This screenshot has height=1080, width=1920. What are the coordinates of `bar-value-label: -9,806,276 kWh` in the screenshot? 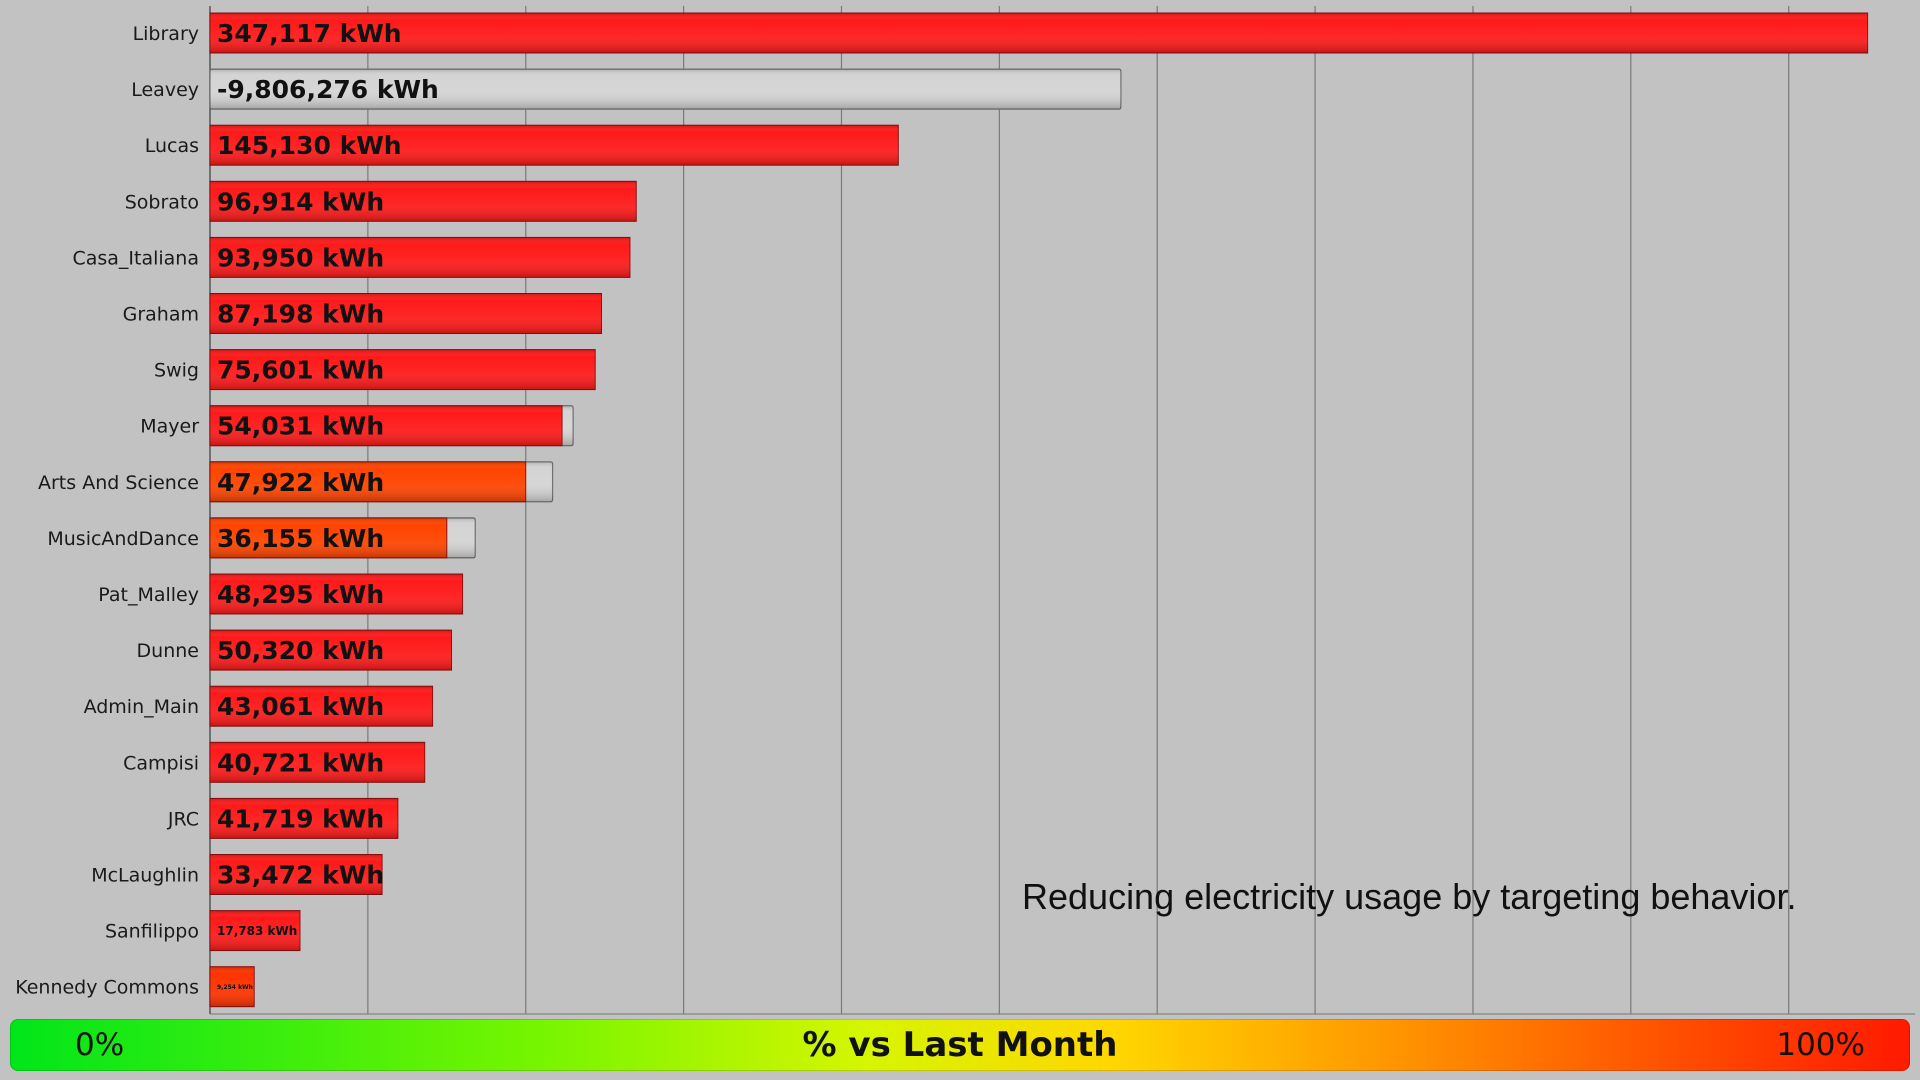 It's located at (328, 89).